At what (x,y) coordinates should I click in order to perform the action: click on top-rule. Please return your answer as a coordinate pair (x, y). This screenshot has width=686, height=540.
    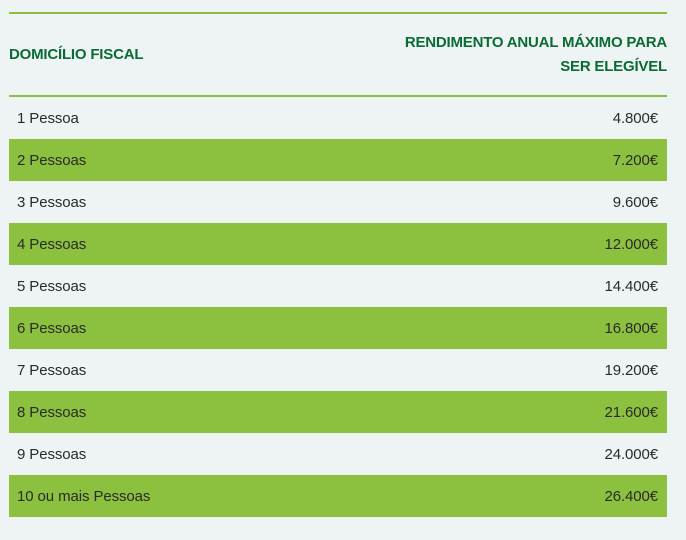
    Looking at the image, I should click on (338, 13).